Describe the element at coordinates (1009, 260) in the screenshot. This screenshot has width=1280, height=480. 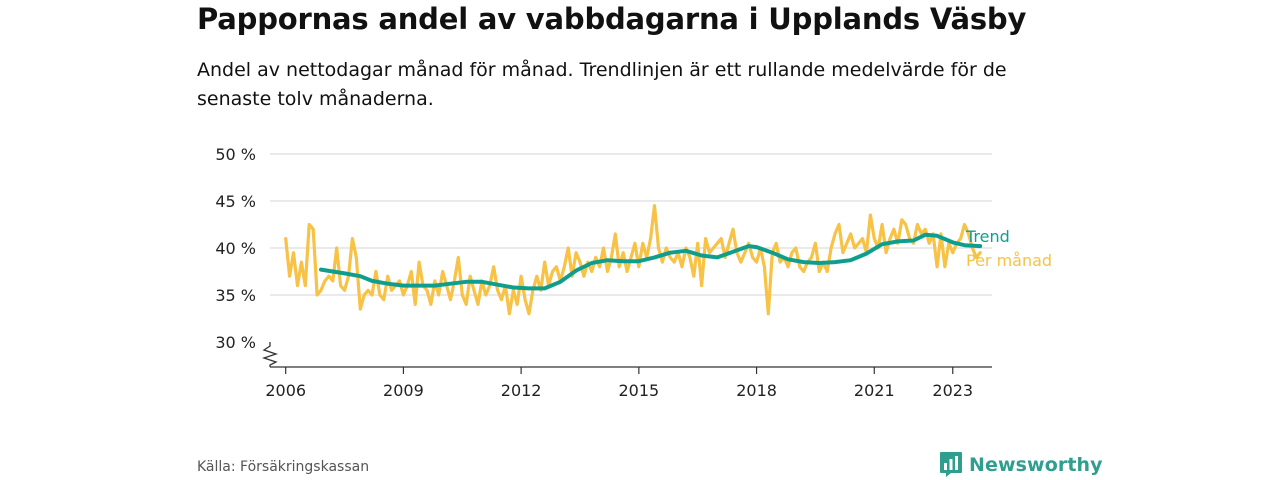
I see `monthly-series-label: Per månad` at that location.